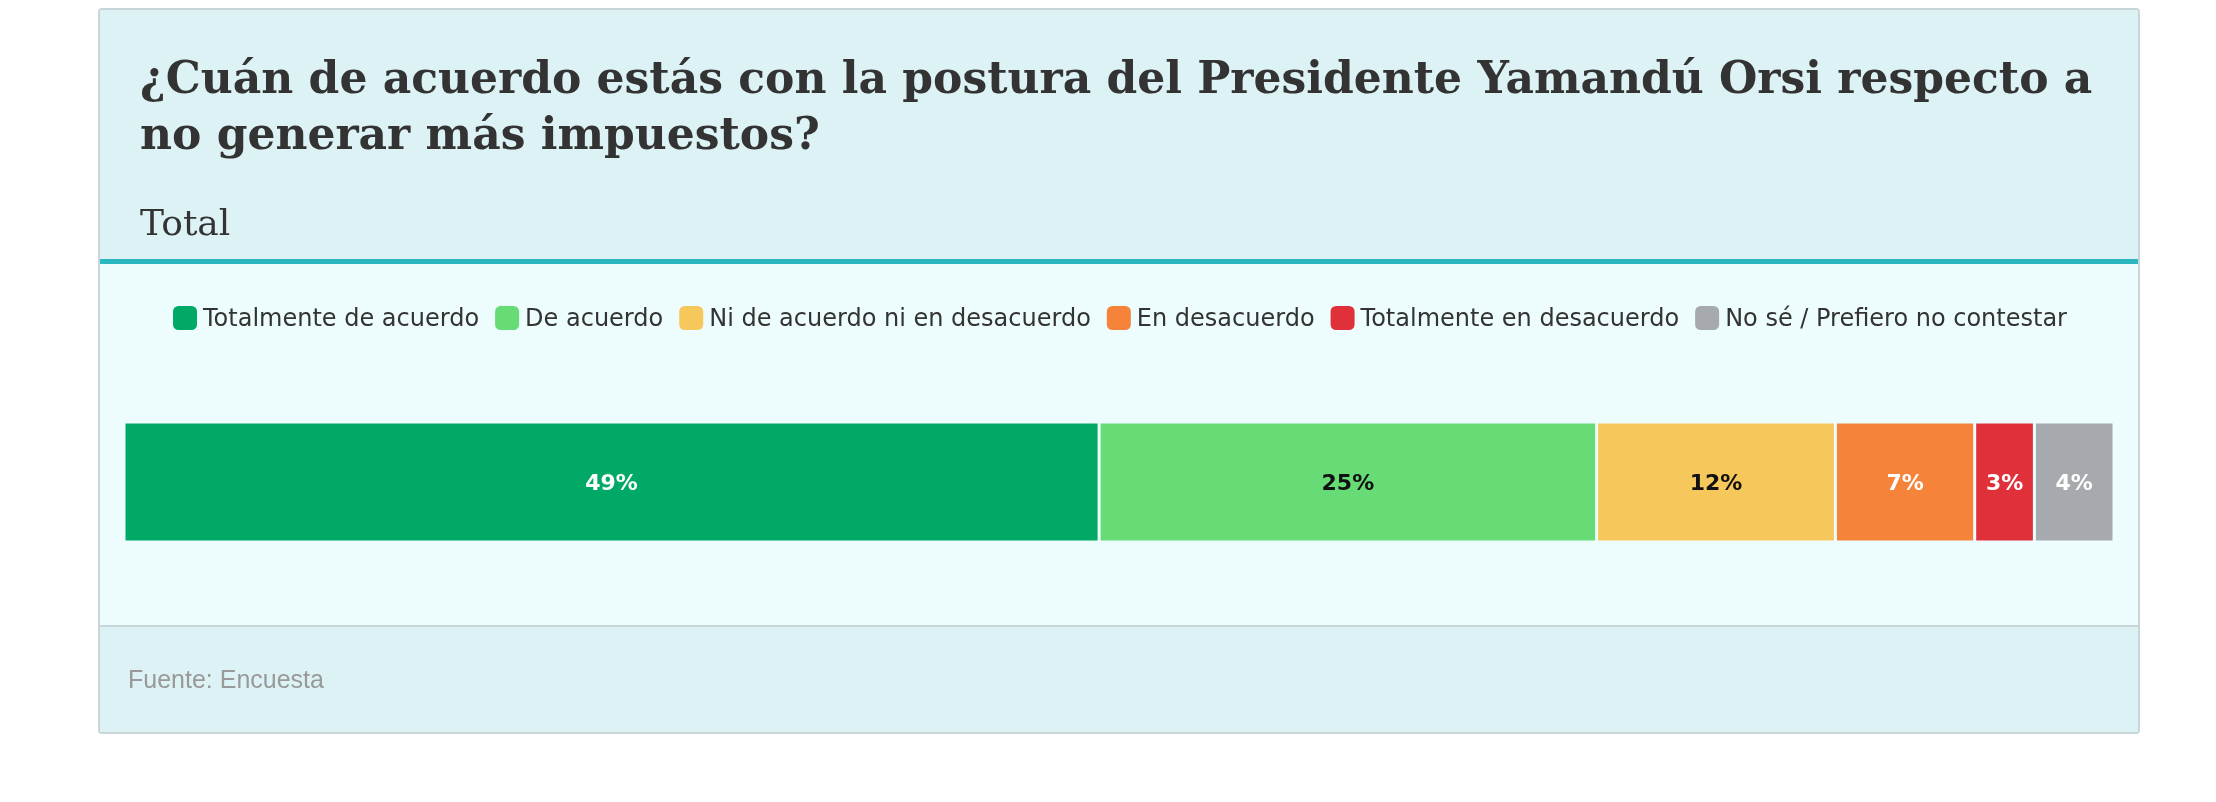 This screenshot has height=802, width=2216. I want to click on data-label: 3%, so click(2004, 482).